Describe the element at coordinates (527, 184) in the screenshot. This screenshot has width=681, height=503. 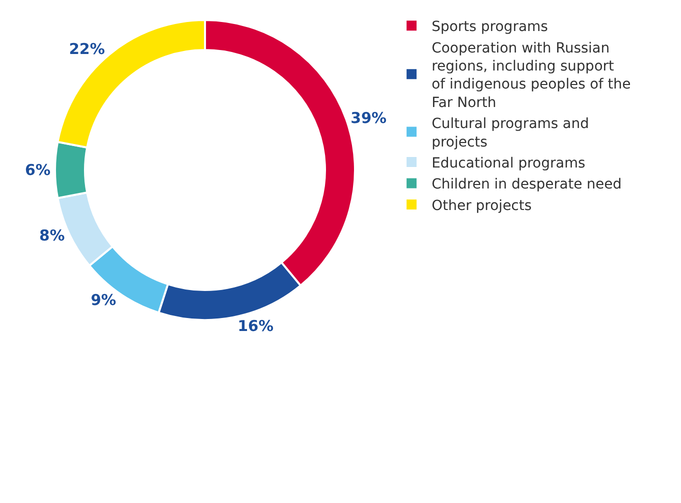
I see `legend-label: Children in desperate need` at that location.